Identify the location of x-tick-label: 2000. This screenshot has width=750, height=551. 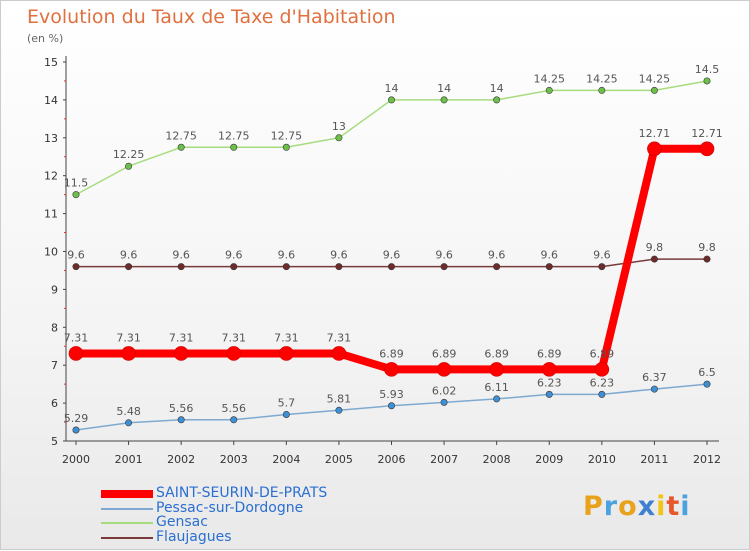
(76, 459).